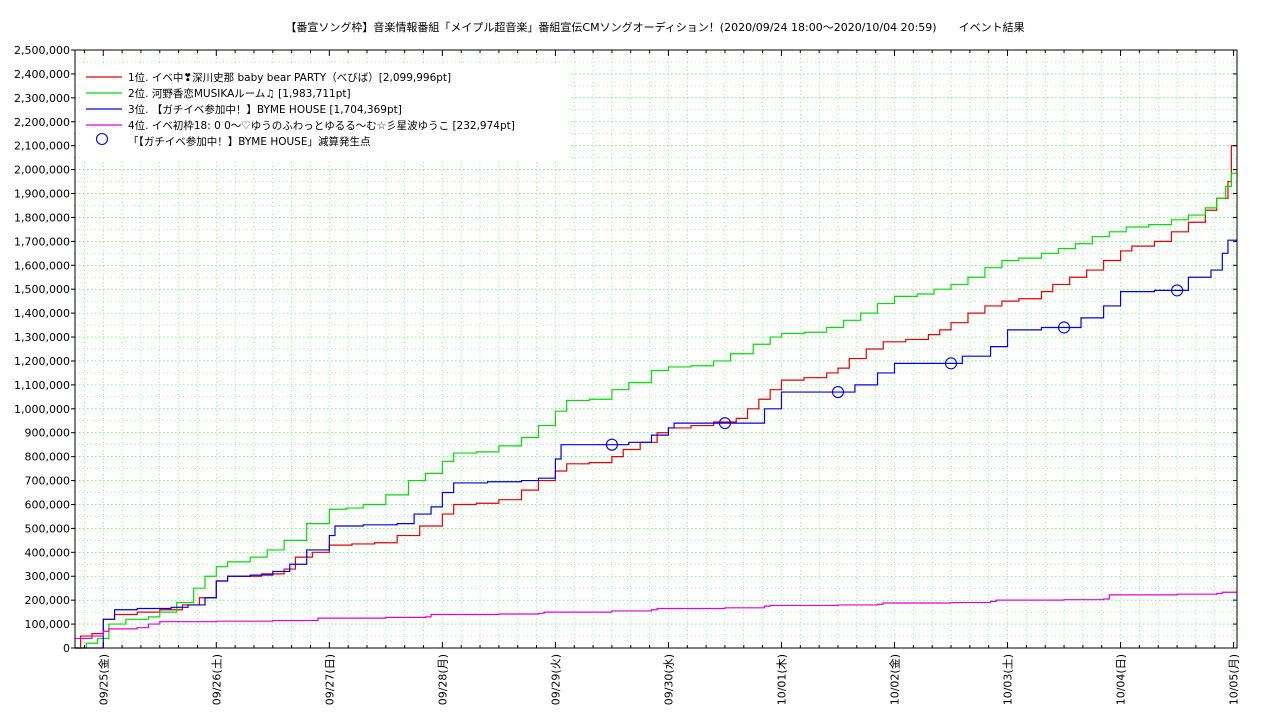 Image resolution: width=1280 pixels, height=720 pixels. Describe the element at coordinates (42, 265) in the screenshot. I see `y-tick-label: 1,600,000` at that location.